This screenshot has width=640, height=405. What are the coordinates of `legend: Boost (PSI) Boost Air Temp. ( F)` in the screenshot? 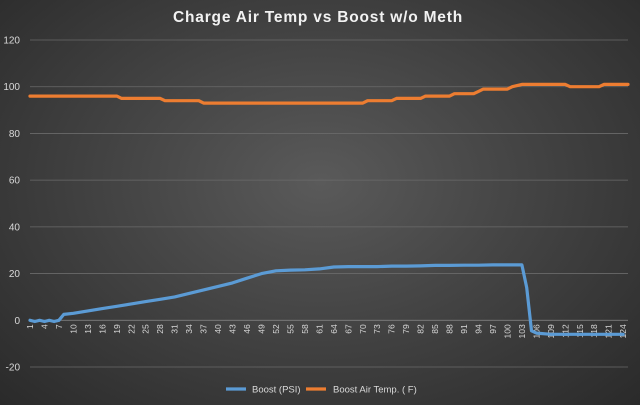 It's located at (321, 390).